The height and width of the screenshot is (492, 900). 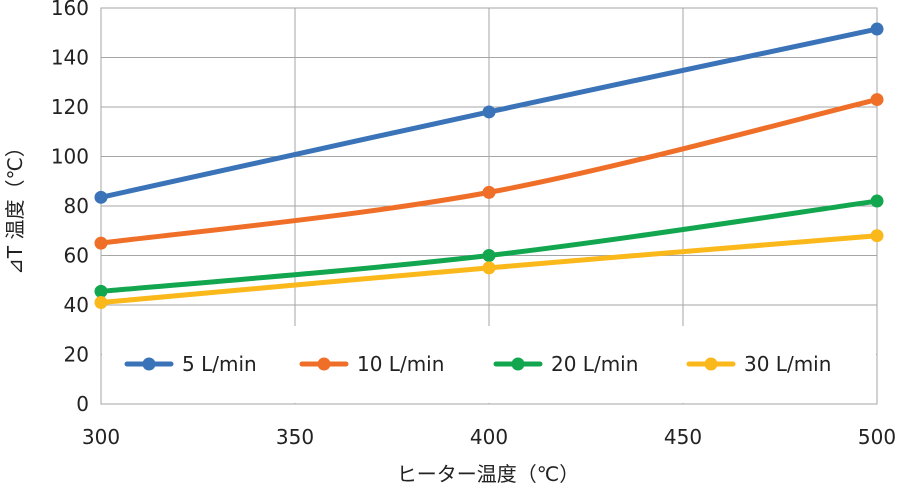 What do you see at coordinates (76, 355) in the screenshot?
I see `y-tick-label: 20` at bounding box center [76, 355].